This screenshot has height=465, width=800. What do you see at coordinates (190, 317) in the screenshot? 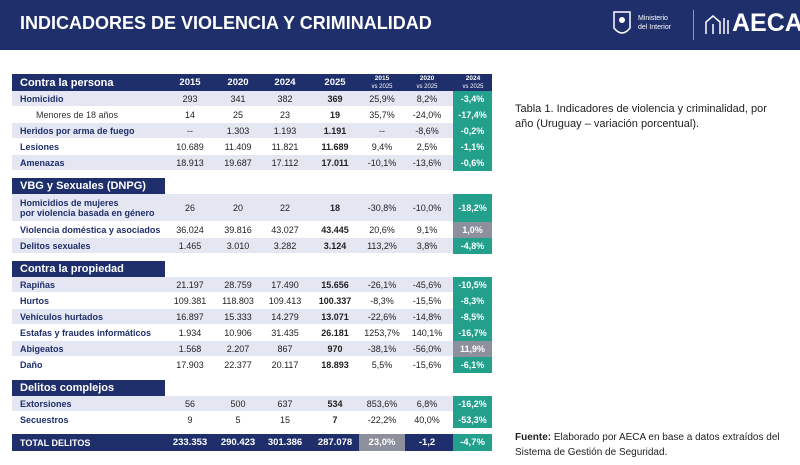
I see `cell: 16.897` at bounding box center [190, 317].